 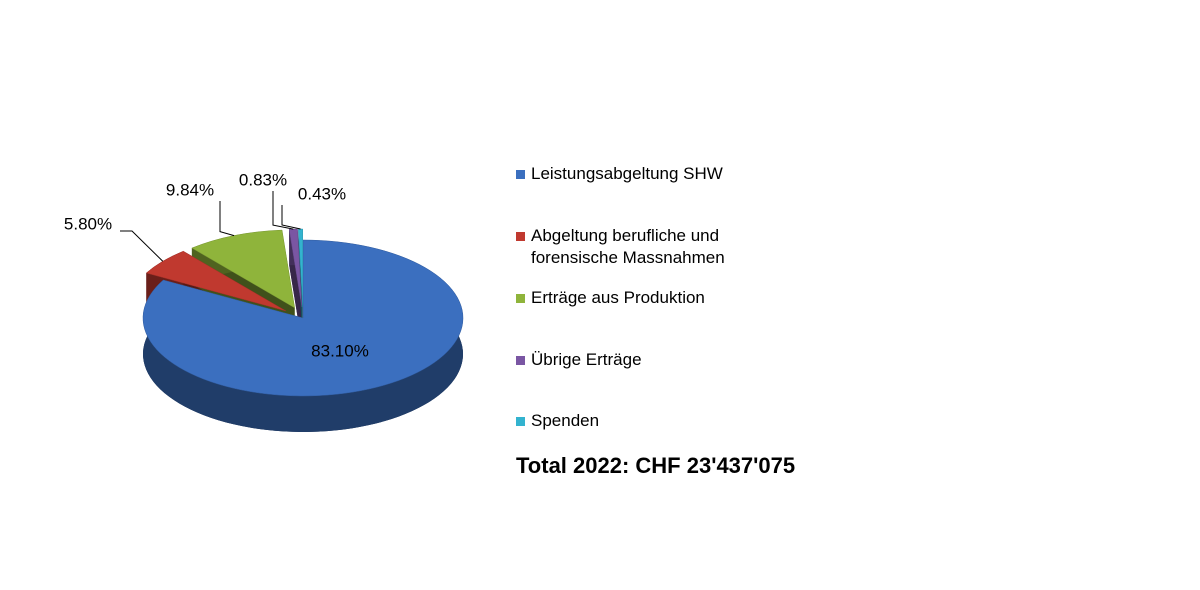 What do you see at coordinates (648, 421) in the screenshot?
I see `legend-item: Spenden` at bounding box center [648, 421].